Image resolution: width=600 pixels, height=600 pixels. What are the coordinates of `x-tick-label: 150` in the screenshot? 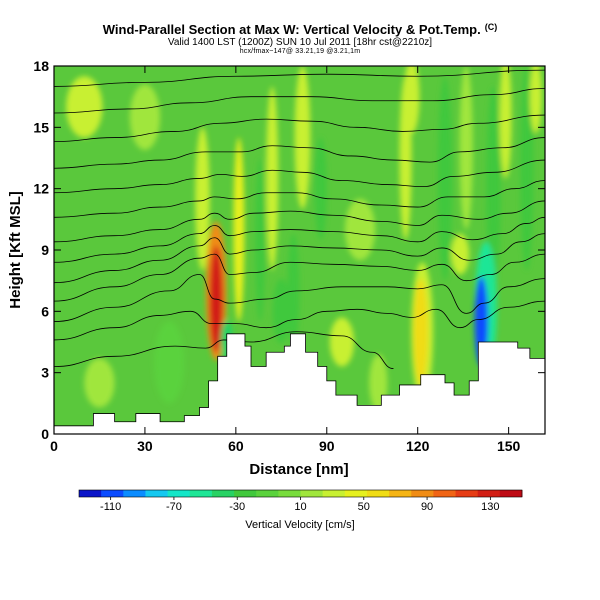 It's located at (509, 446).